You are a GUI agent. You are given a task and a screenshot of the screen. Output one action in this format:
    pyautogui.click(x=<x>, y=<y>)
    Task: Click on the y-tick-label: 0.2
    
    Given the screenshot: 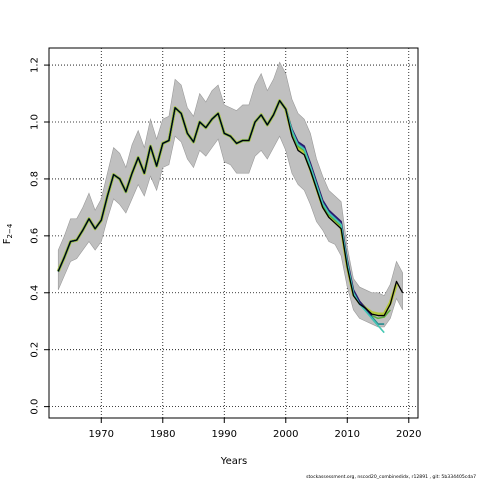 What is the action you would take?
    pyautogui.click(x=35, y=350)
    